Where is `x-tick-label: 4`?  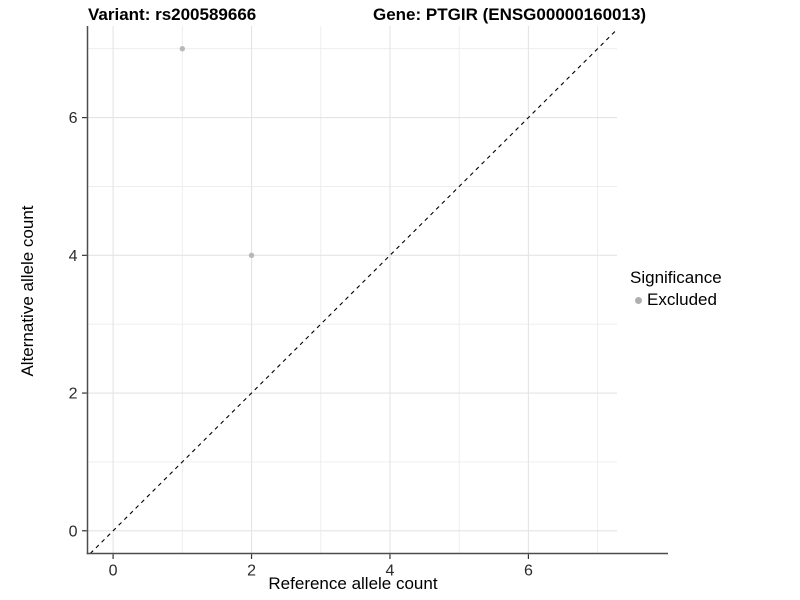
x-tick-label: 4 is located at coordinates (390, 571).